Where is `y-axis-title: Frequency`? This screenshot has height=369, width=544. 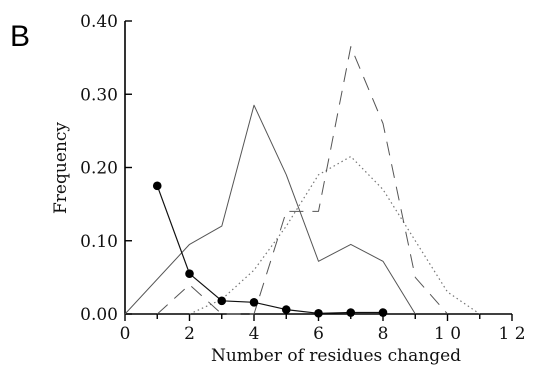
y-axis-title: Frequency is located at coordinates (61, 168).